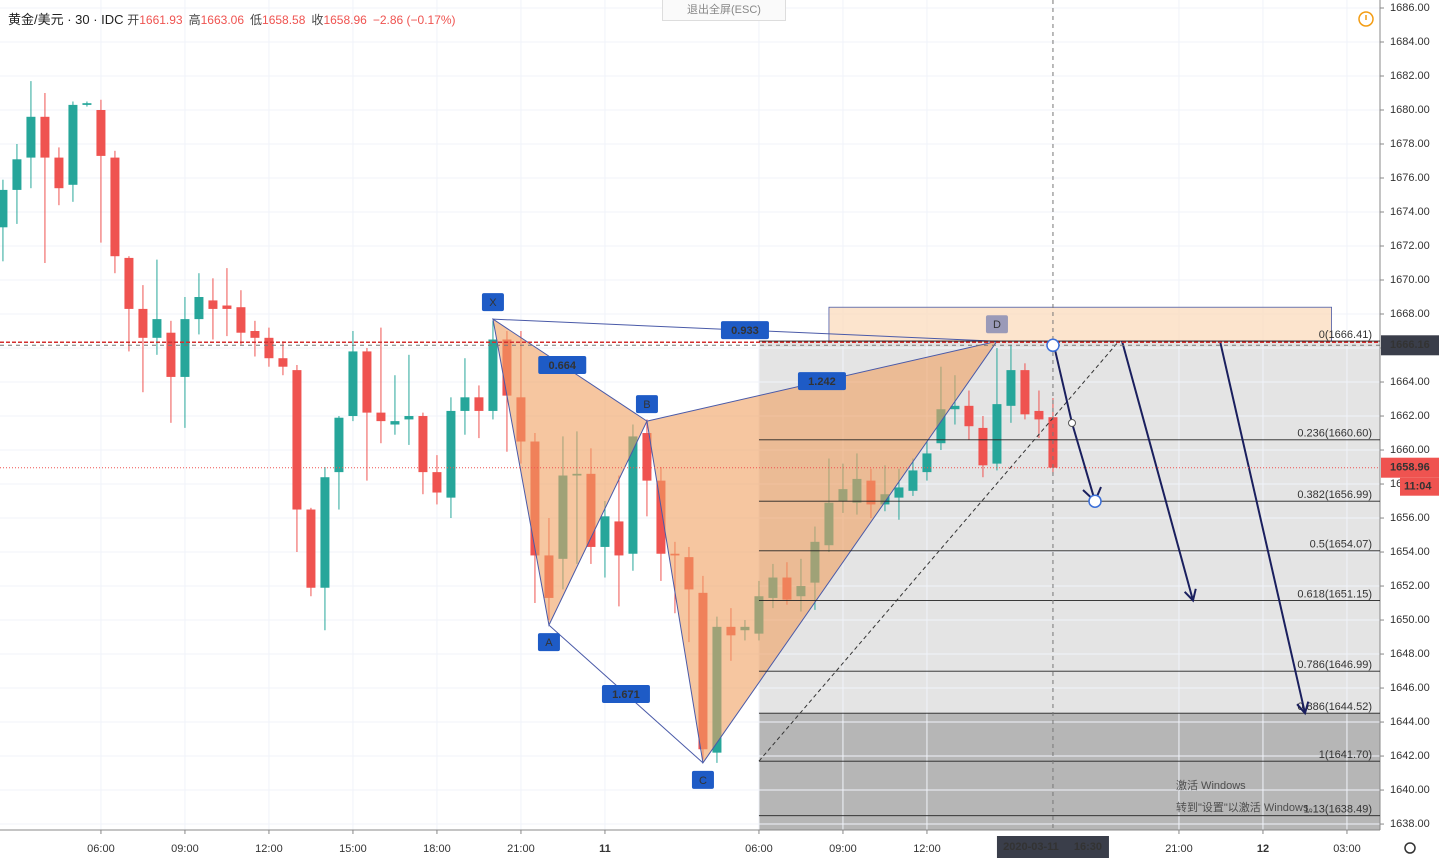  I want to click on stat-value: 1658.58, so click(284, 20).